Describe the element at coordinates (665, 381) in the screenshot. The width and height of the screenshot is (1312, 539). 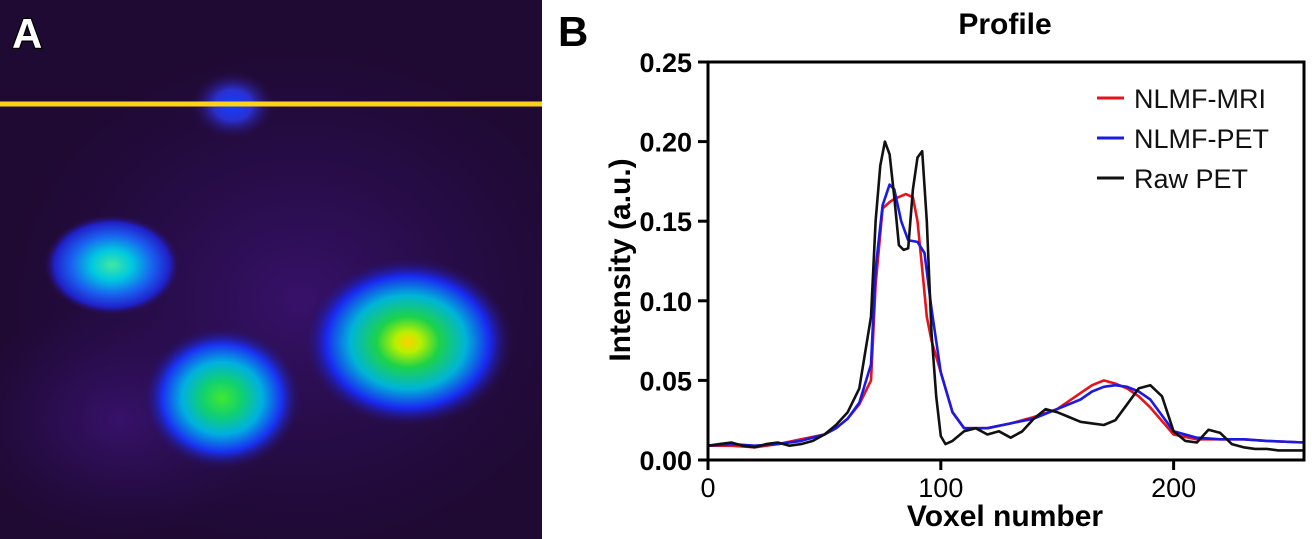
I see `y-tick-label: 0.05` at that location.